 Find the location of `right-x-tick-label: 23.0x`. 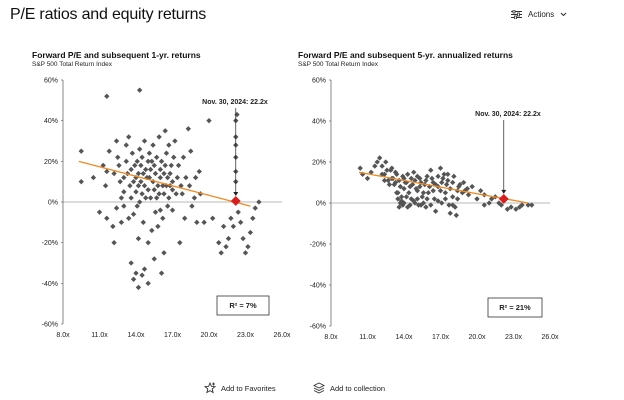

right-x-tick-label: 23.0x is located at coordinates (514, 337).